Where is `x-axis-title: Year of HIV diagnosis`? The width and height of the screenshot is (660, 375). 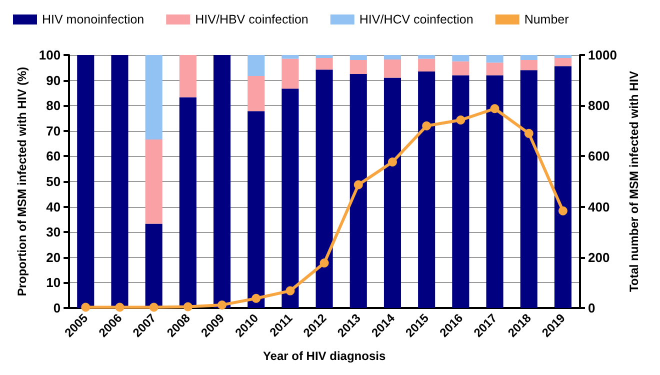 x-axis-title: Year of HIV diagnosis is located at coordinates (324, 356).